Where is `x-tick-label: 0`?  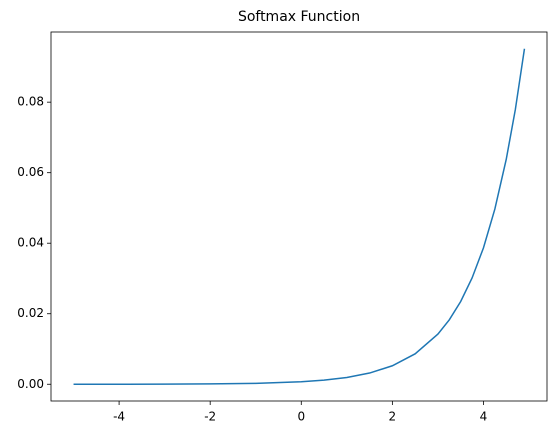 x-tick-label: 0 is located at coordinates (301, 417).